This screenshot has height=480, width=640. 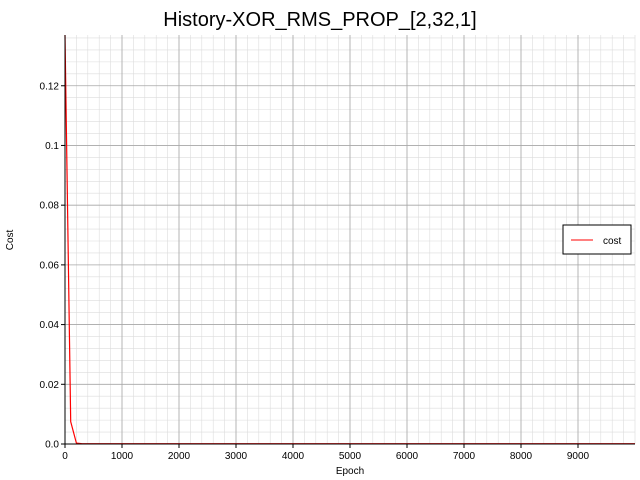 I want to click on y-tick-label: 0.04, so click(x=50, y=325).